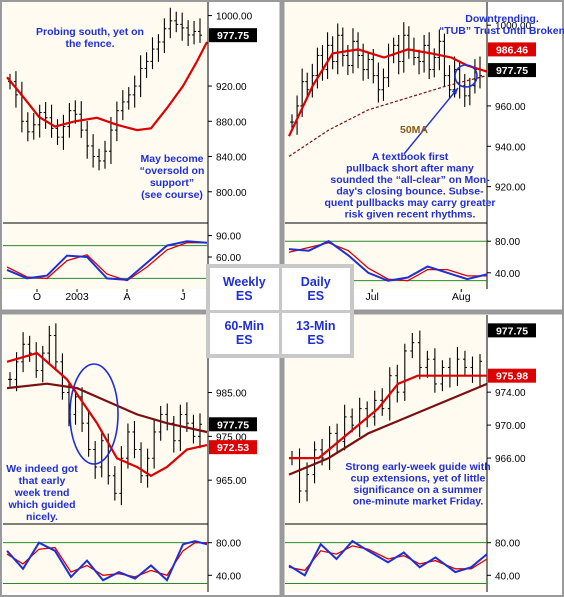  Describe the element at coordinates (228, 258) in the screenshot. I see `osc-tick-label: 60.00` at that location.